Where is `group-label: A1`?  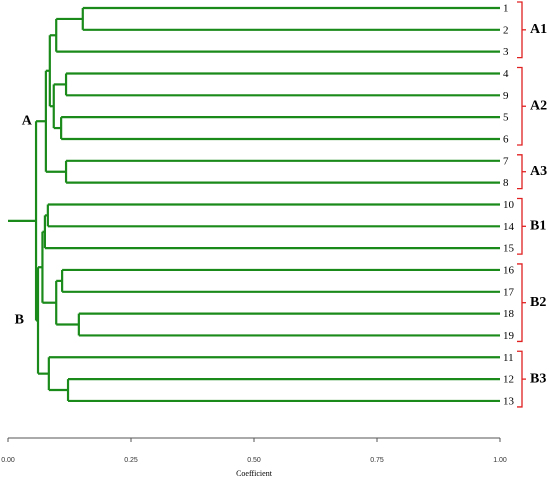
group-label: A1 is located at coordinates (538, 29).